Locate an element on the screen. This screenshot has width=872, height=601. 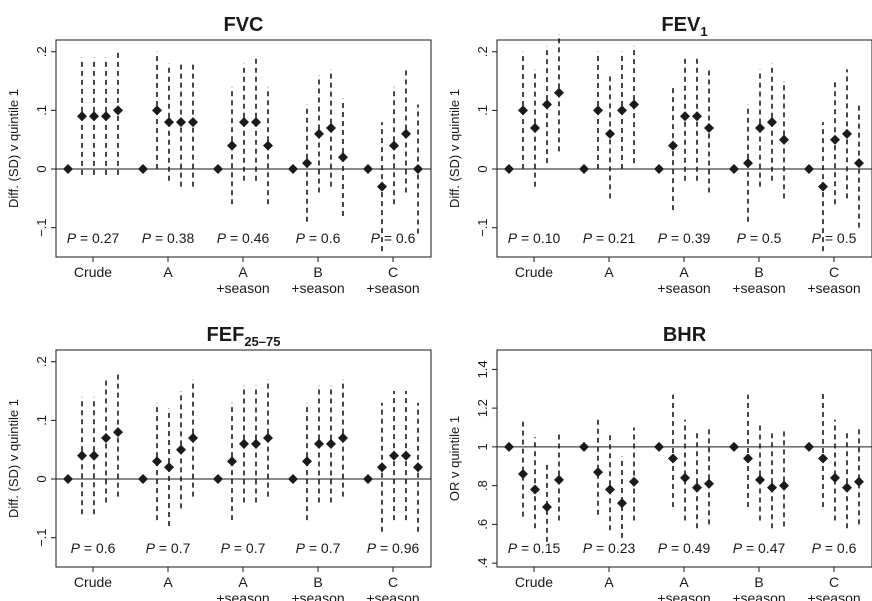
y-tick-label: 0 is located at coordinates (41, 478).